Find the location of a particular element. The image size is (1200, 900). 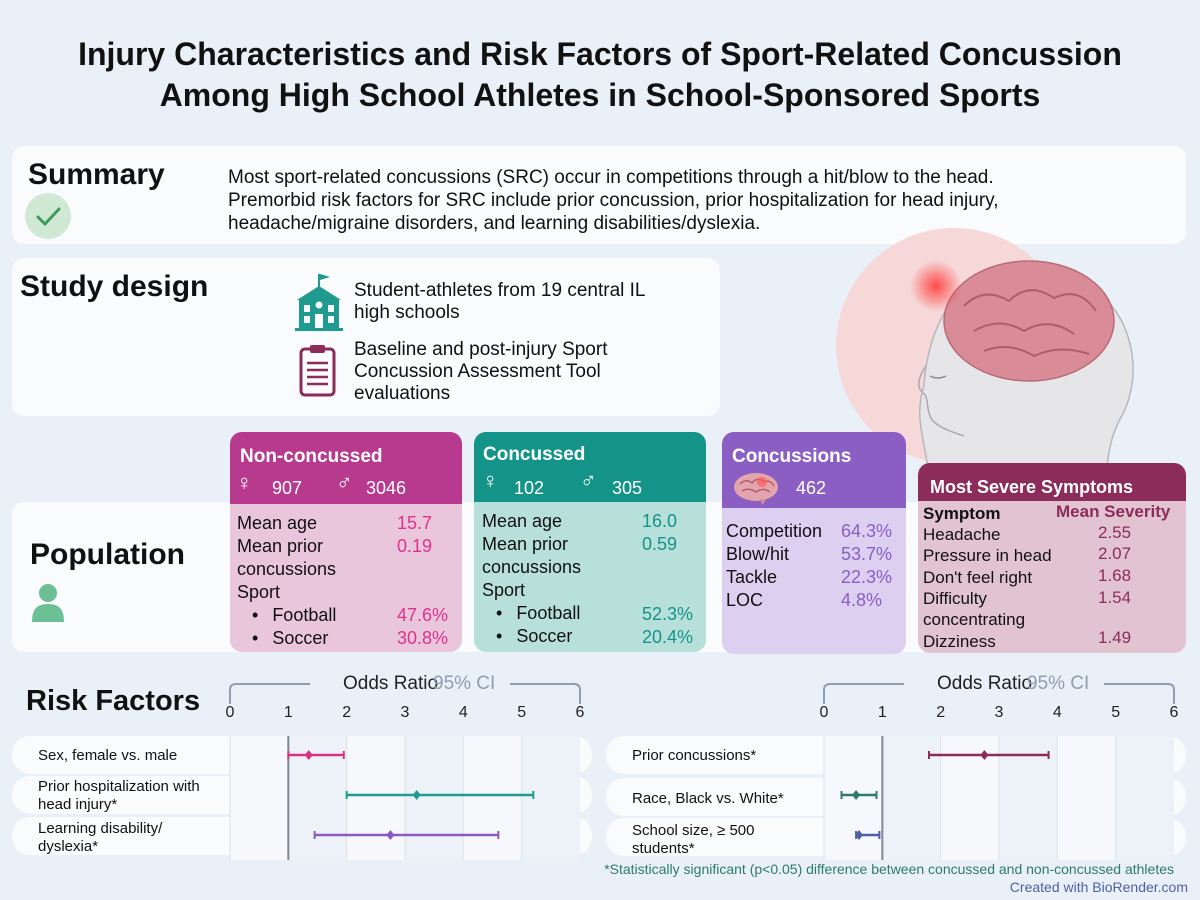

risk-row-label: Prior concussions* is located at coordinates (694, 756).